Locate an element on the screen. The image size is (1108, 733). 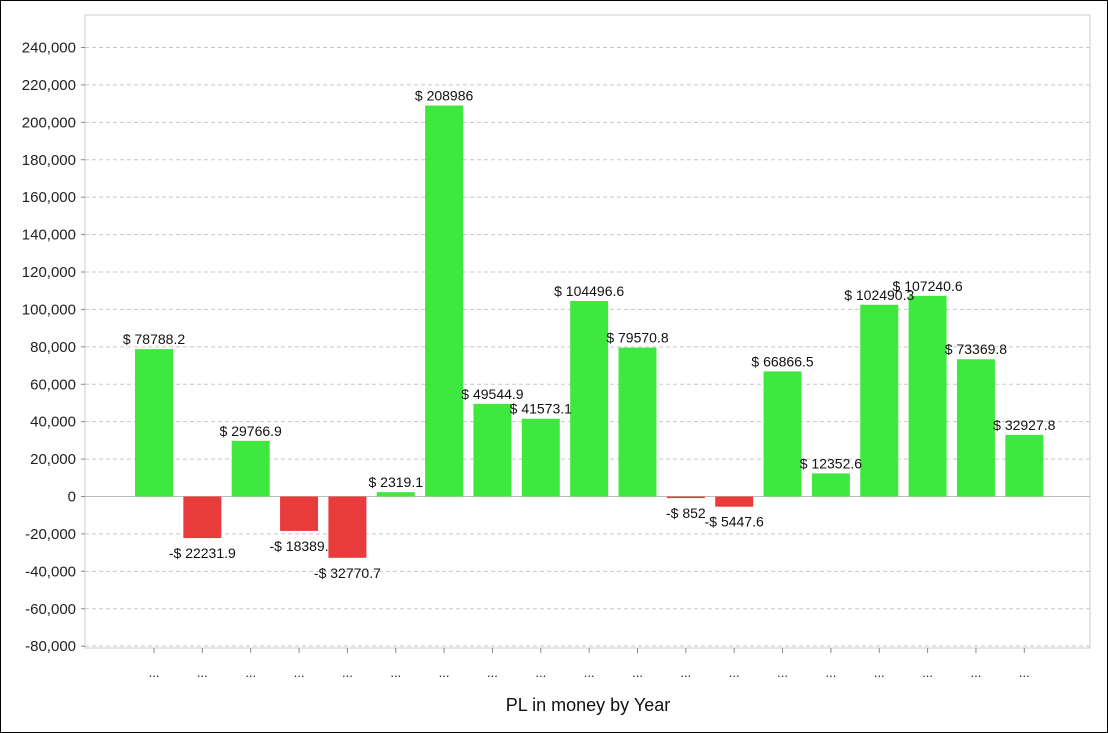
y-tick-label: 100,000 is located at coordinates (49, 309).